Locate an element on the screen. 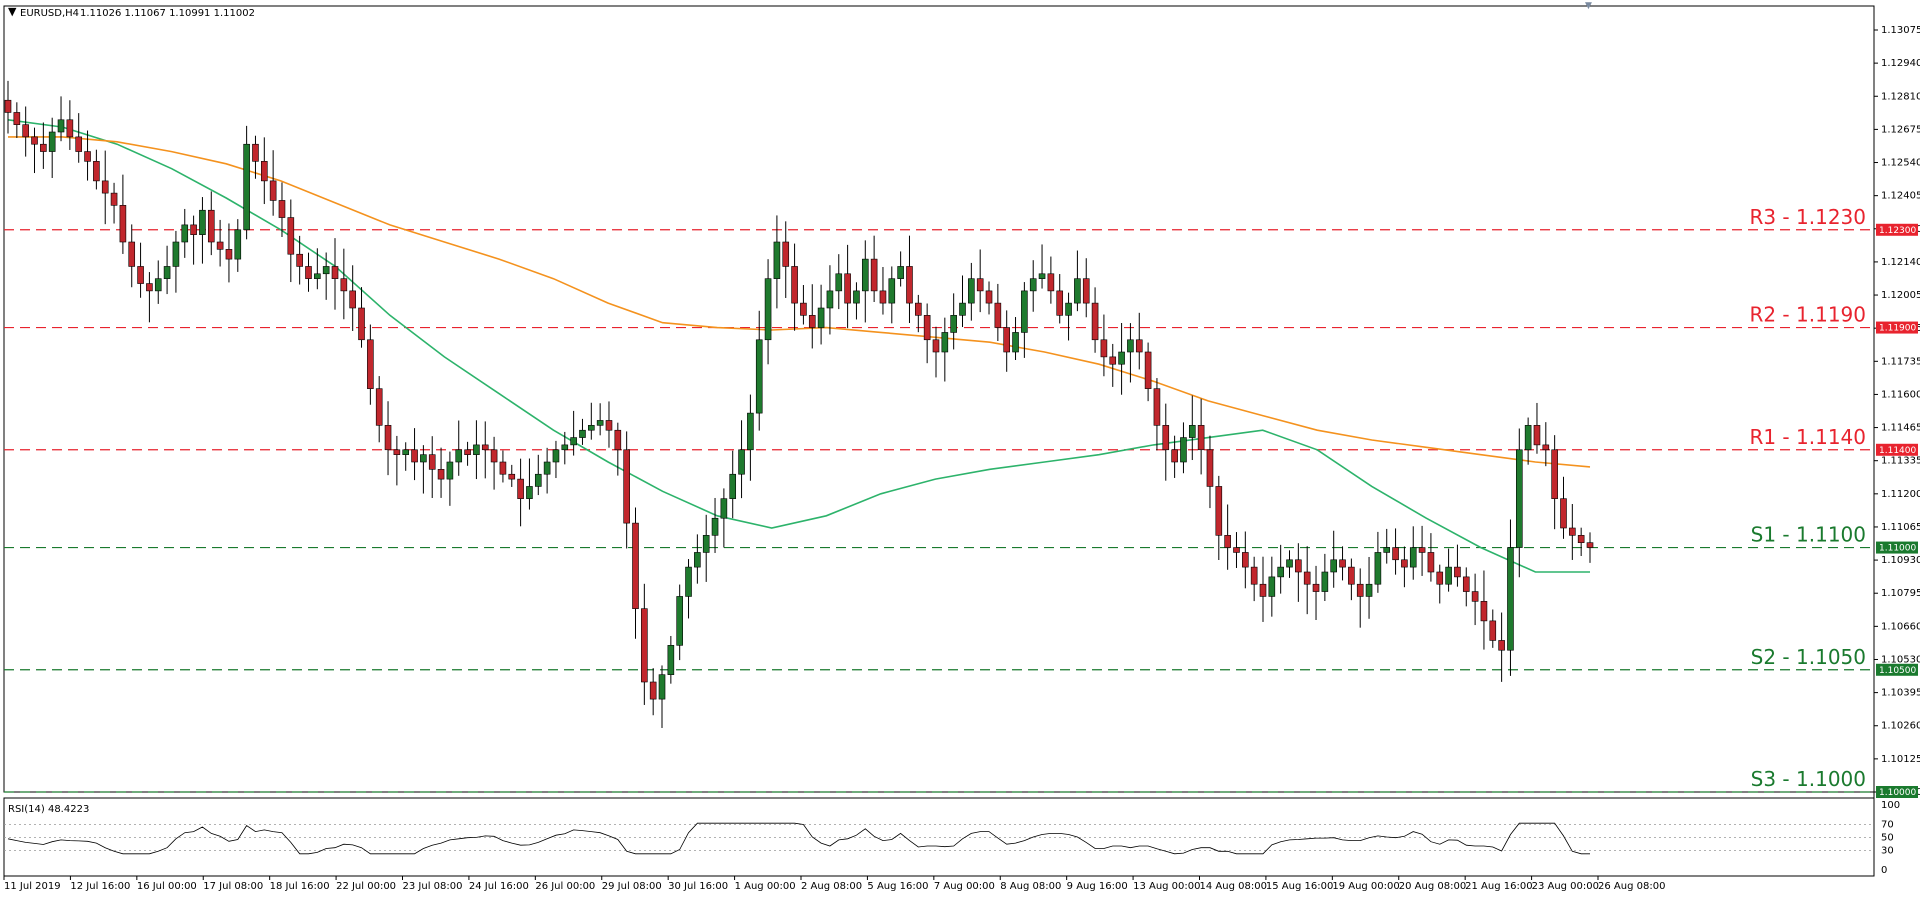 This screenshot has width=1920, height=906. rsi-tick-label: 50 is located at coordinates (1887, 838).